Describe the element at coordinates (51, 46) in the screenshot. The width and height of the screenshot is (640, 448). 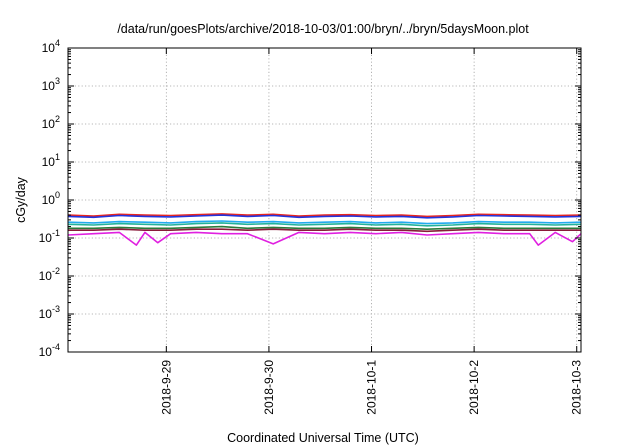
I see `y-tick-label: 10⁴` at that location.